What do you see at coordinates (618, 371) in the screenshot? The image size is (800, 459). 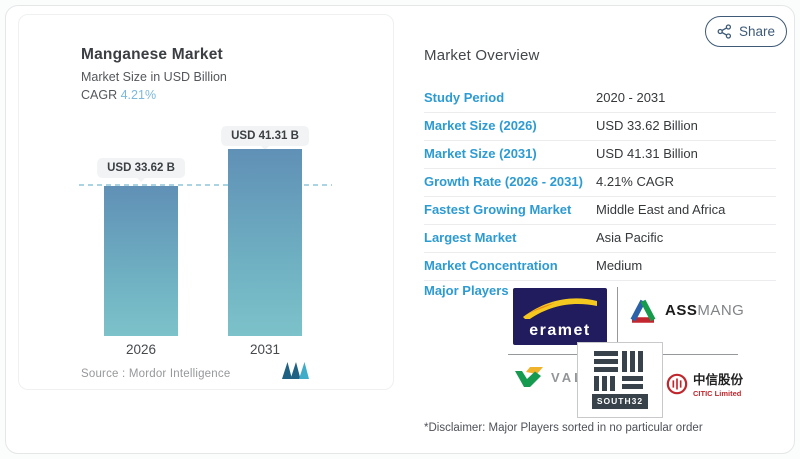 I see `south32-bars-icon` at bounding box center [618, 371].